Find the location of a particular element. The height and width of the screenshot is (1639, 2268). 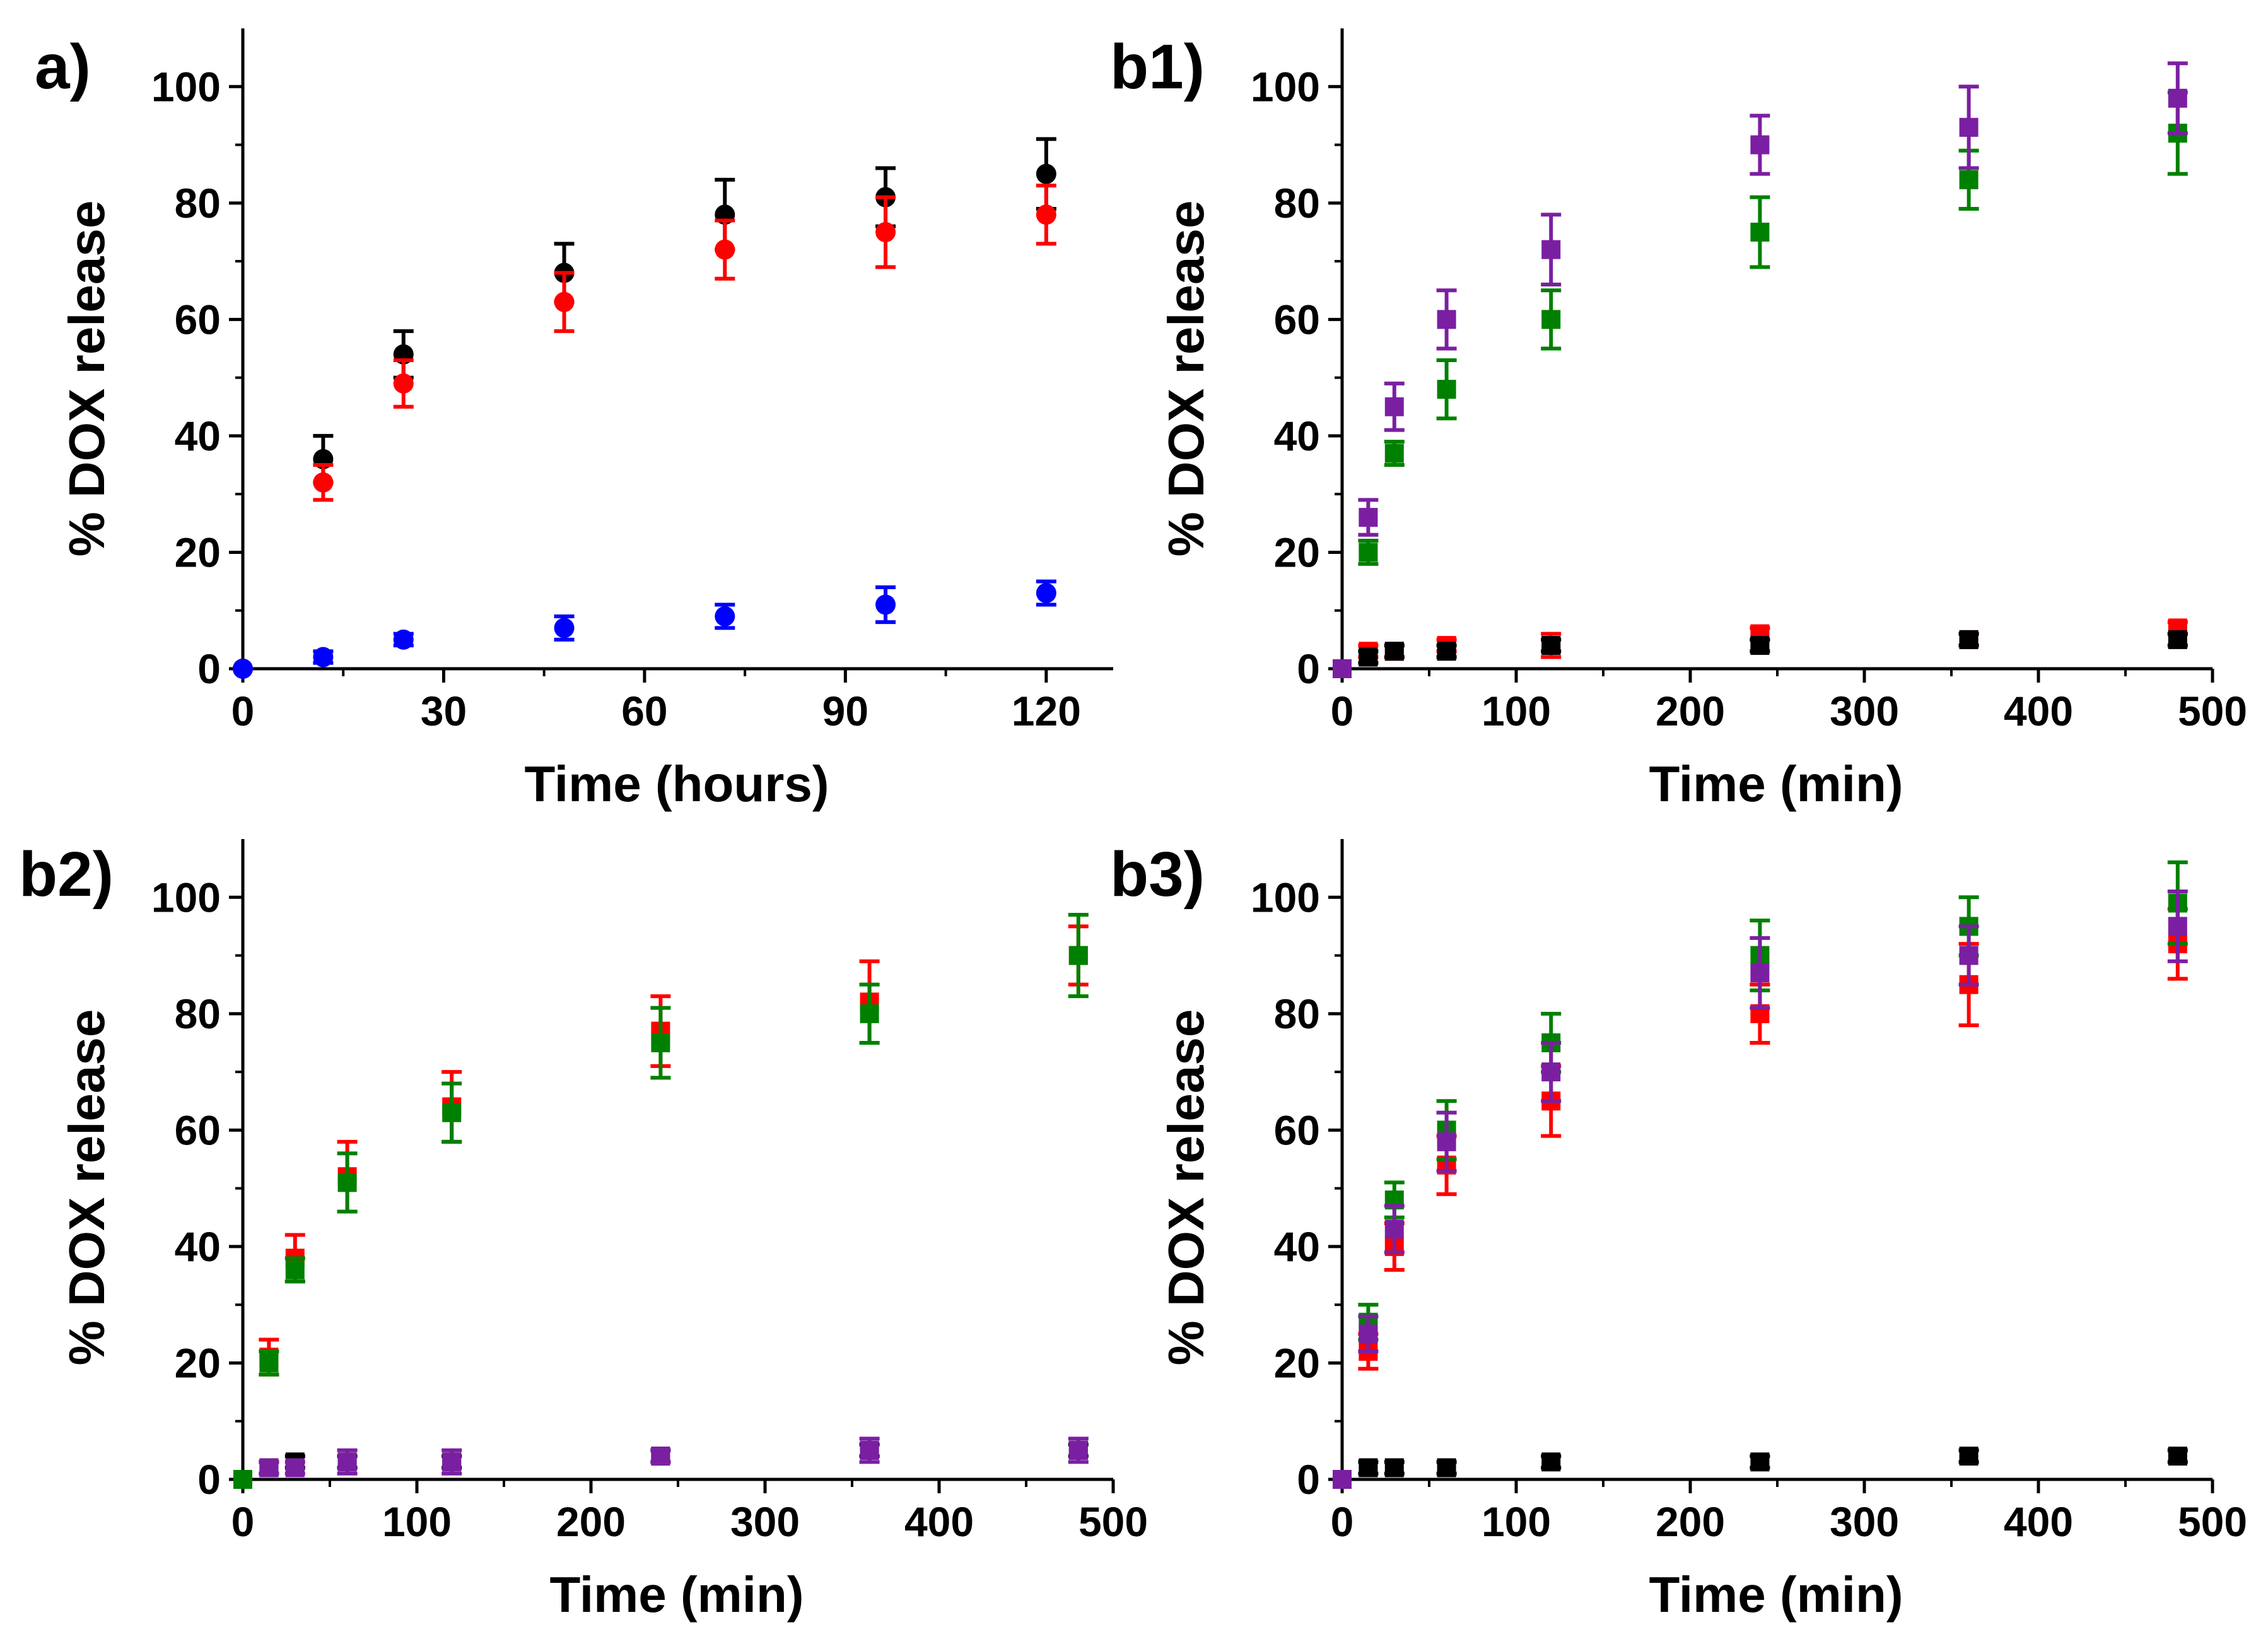

x-tick-label: 90 is located at coordinates (845, 711).